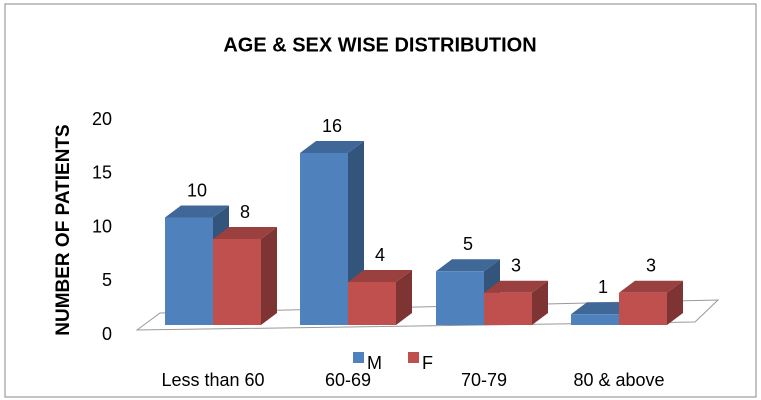  Describe the element at coordinates (63, 229) in the screenshot. I see `y-axis-label: NUMBER OF PATIENTS` at that location.